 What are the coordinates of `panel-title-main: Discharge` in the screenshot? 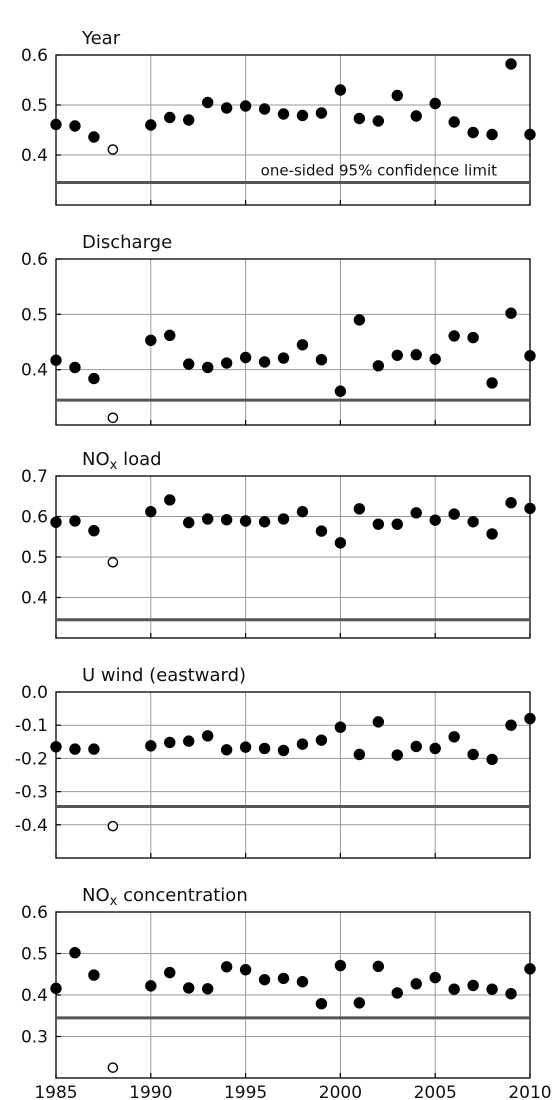 It's located at (127, 242).